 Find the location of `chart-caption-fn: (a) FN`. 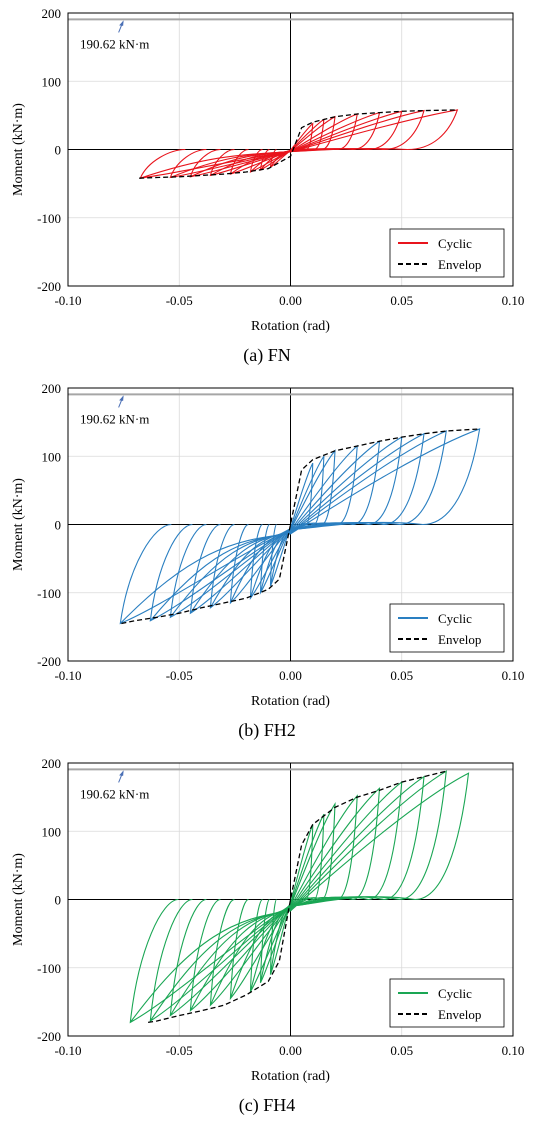

chart-caption-fn: (a) FN is located at coordinates (267, 355).